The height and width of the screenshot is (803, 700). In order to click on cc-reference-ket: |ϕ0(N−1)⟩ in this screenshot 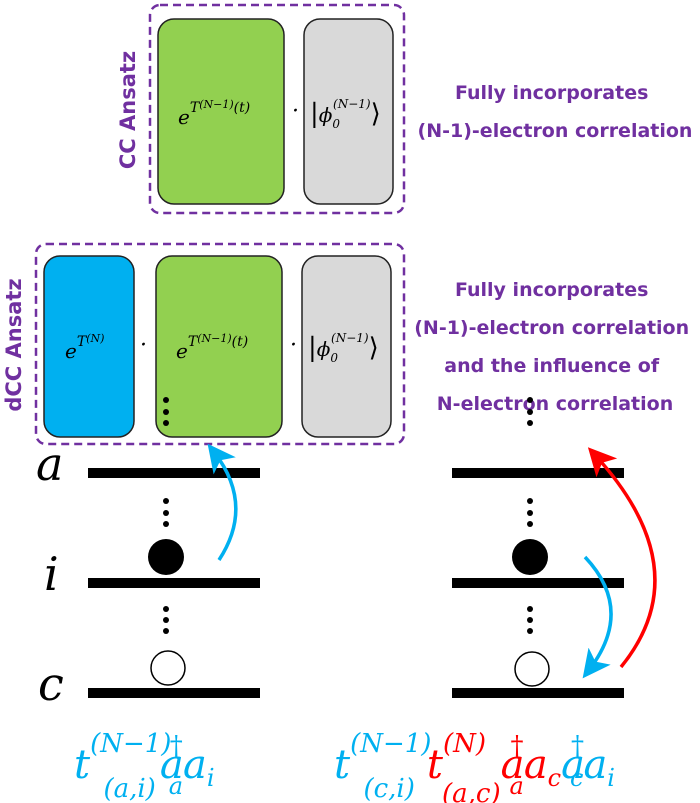, I will do `click(345, 114)`.